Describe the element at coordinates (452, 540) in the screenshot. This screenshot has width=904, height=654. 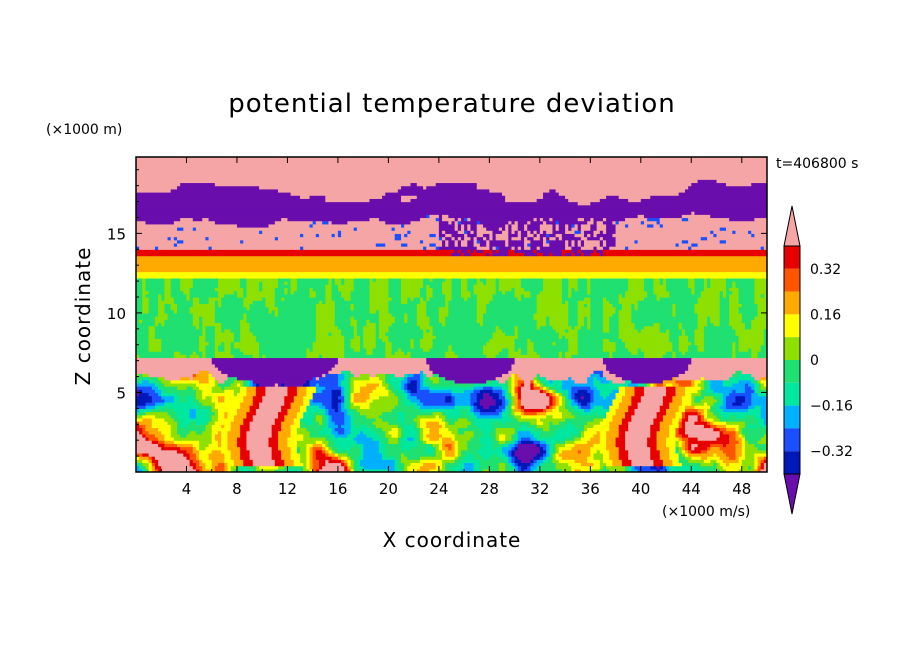
I see `x-axis-label: X coordinate` at that location.